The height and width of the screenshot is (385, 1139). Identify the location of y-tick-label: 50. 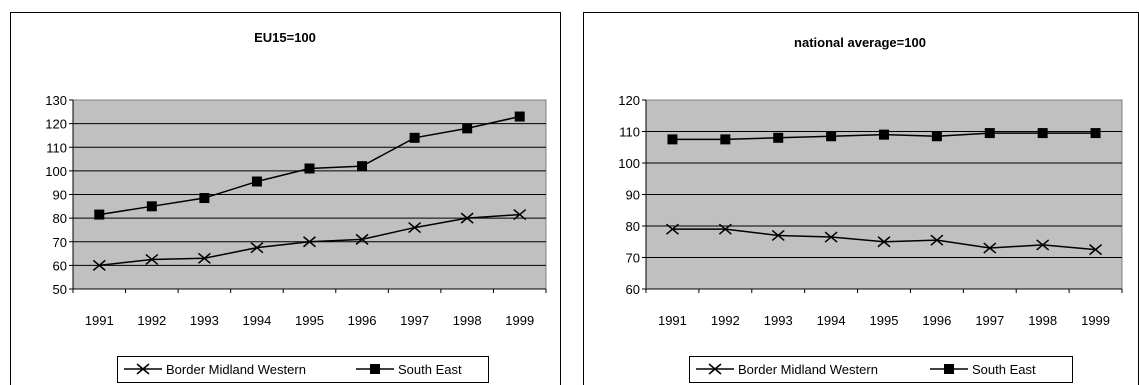
(60, 289).